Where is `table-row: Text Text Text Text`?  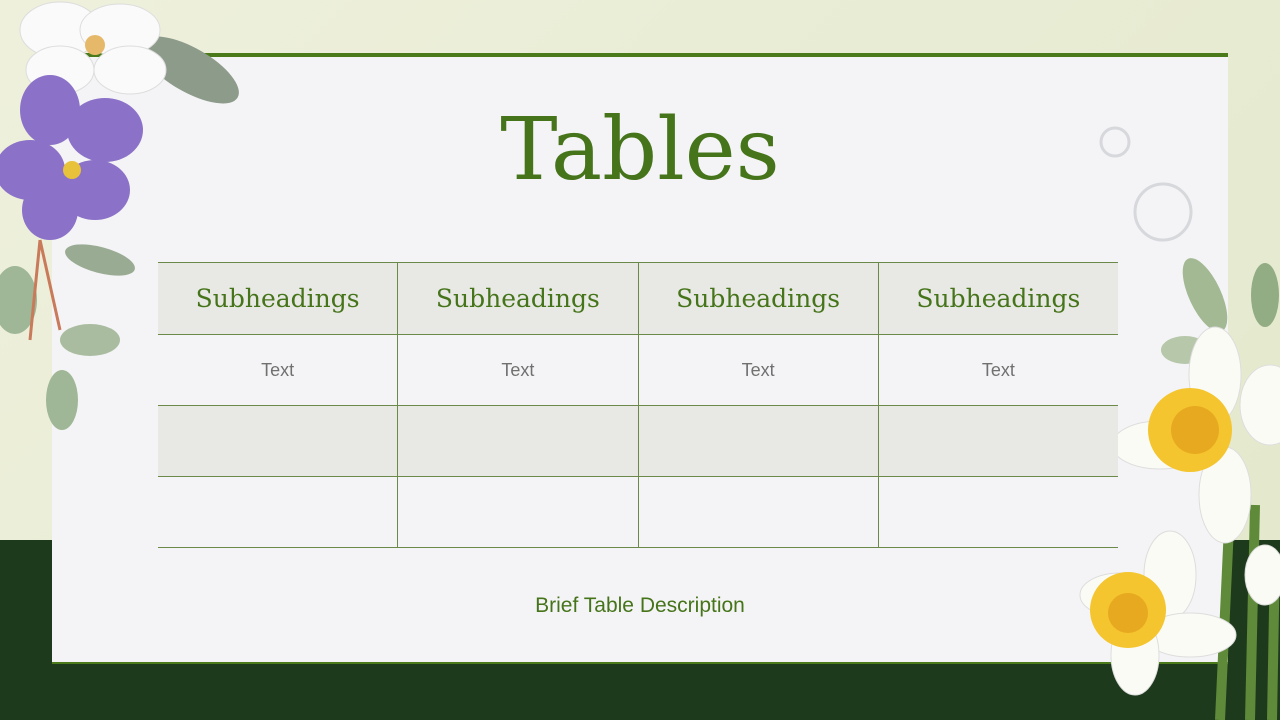
table-row: Text Text Text Text is located at coordinates (638, 370).